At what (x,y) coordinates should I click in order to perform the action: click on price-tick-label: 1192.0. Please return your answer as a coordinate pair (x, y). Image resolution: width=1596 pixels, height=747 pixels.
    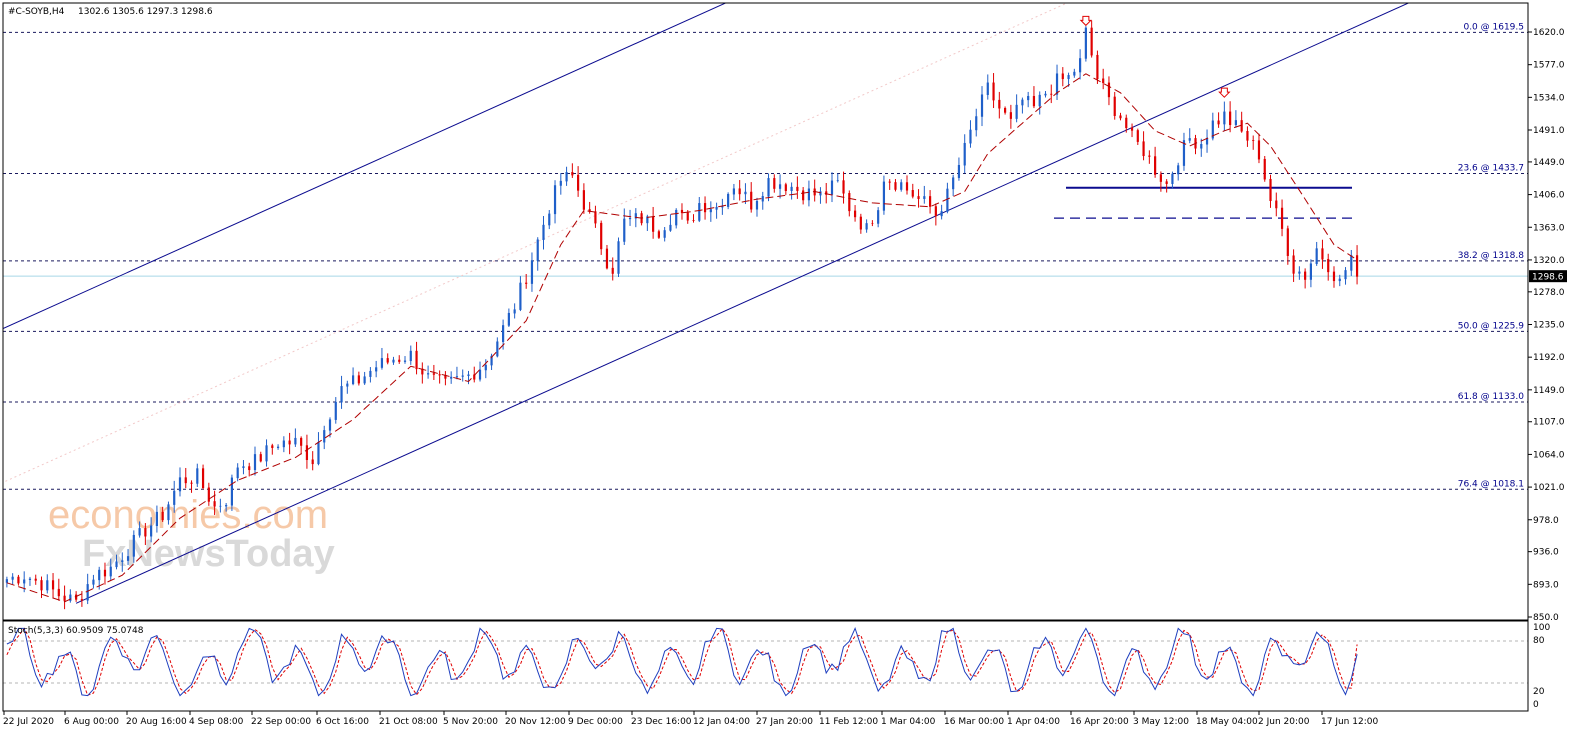
    Looking at the image, I should click on (1549, 358).